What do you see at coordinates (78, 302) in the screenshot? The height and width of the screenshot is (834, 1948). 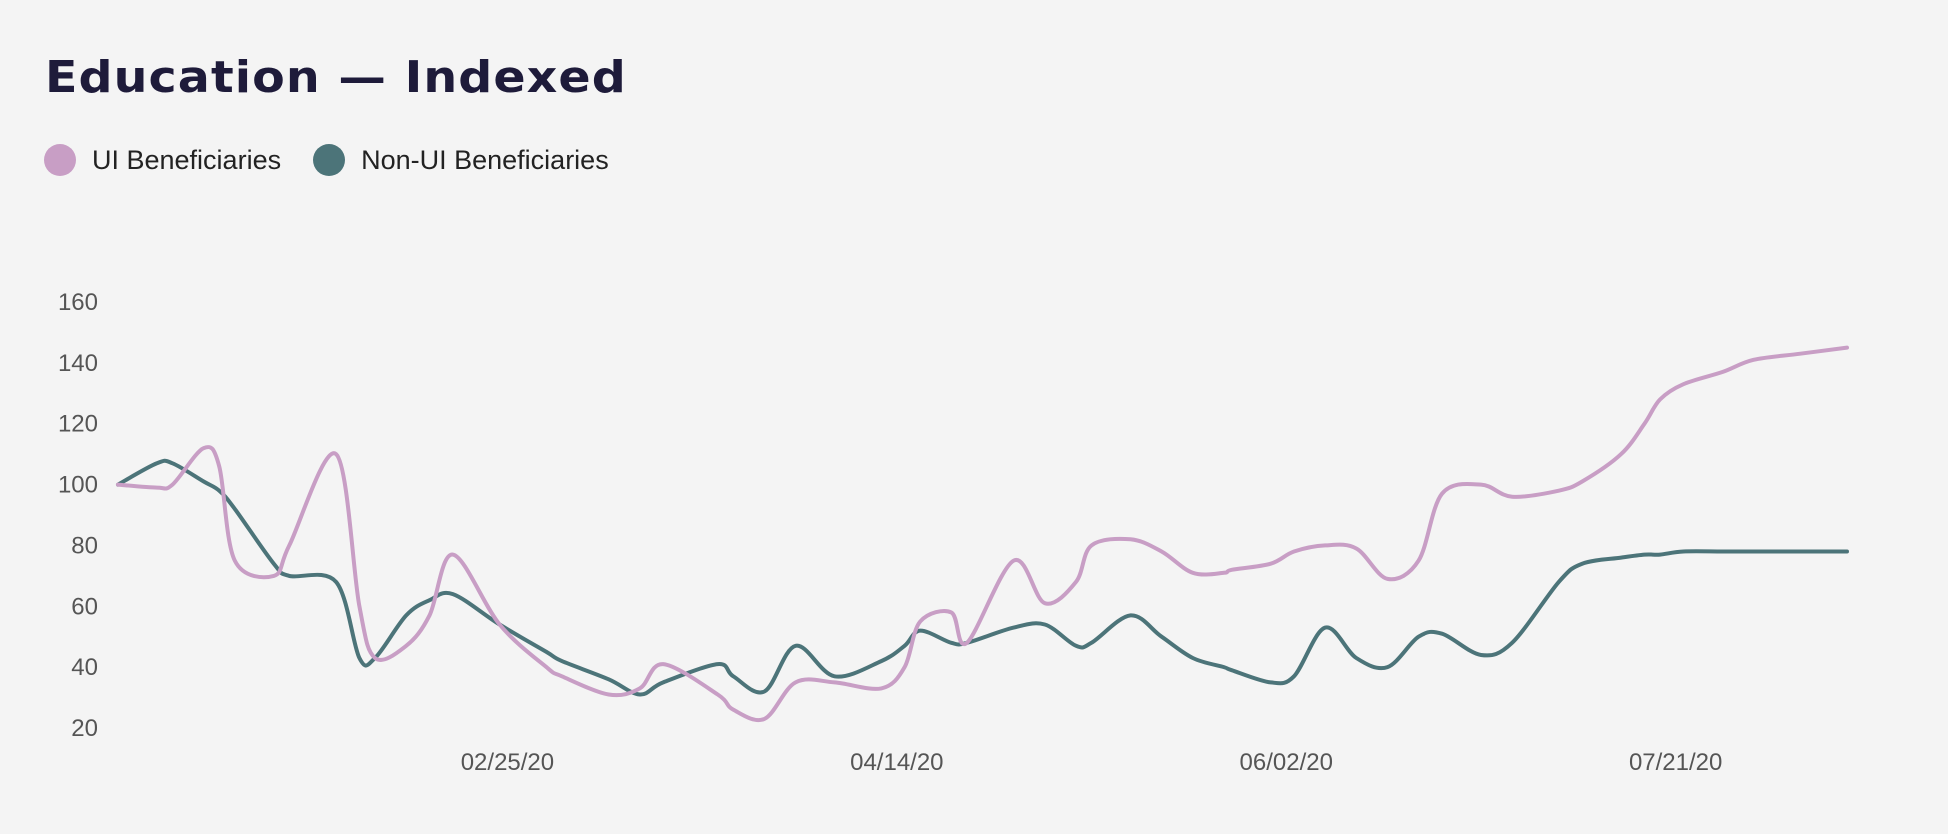 I see `y-tick-label-160: 160` at bounding box center [78, 302].